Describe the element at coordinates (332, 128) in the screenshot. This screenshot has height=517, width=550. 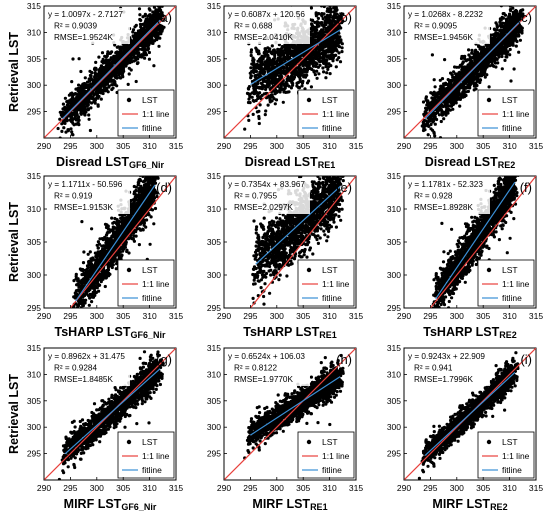
I see `legend-label: fitline` at that location.